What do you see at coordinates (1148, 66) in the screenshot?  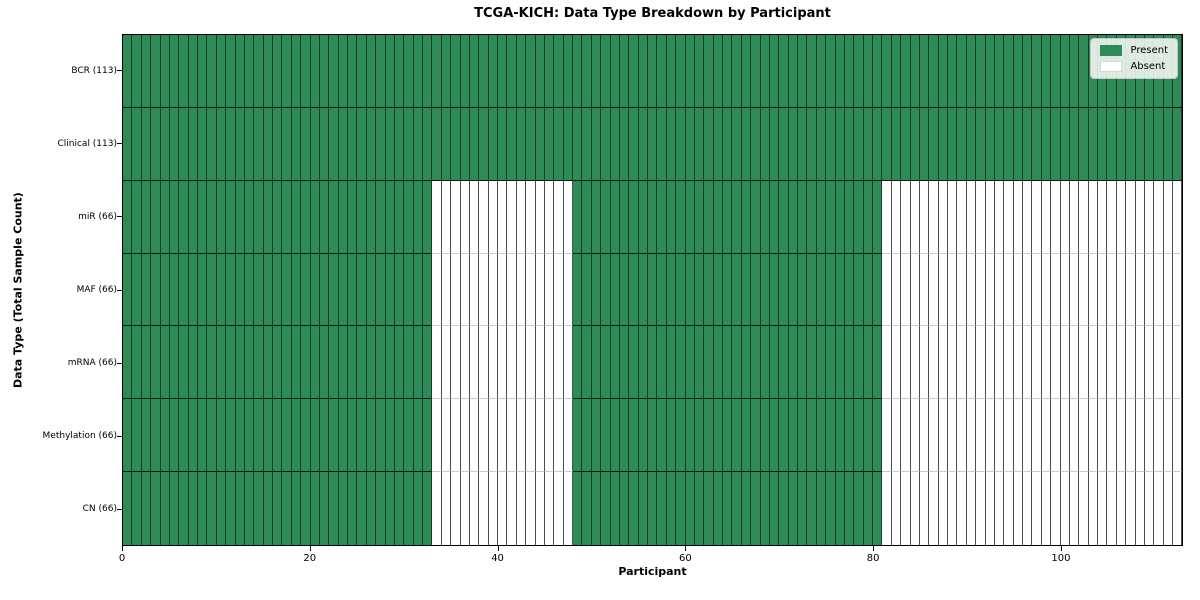 I see `legend-label: Absent` at bounding box center [1148, 66].